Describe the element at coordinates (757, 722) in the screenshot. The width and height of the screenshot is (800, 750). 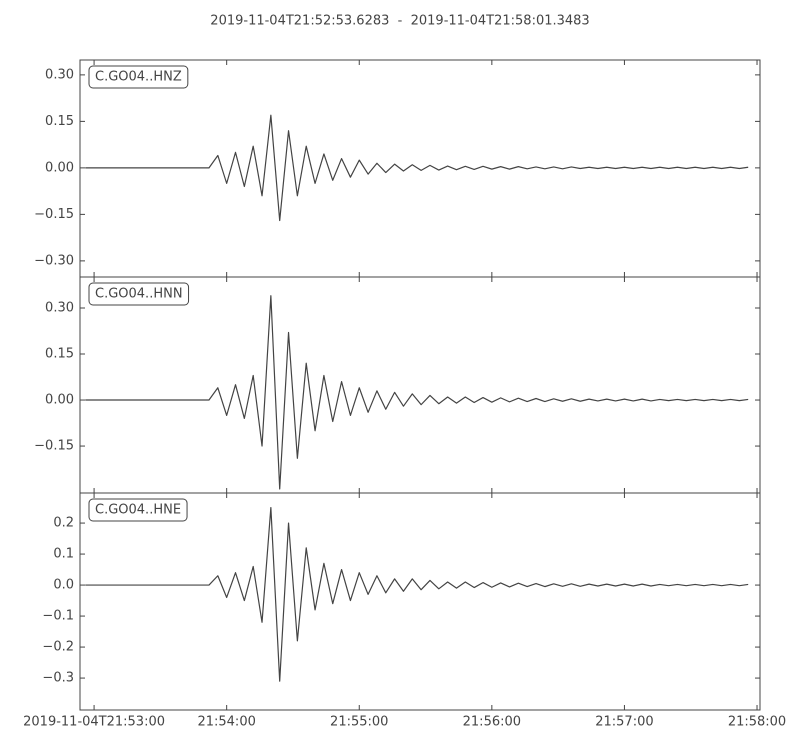
I see `x-tick-label: 21:58:00` at that location.